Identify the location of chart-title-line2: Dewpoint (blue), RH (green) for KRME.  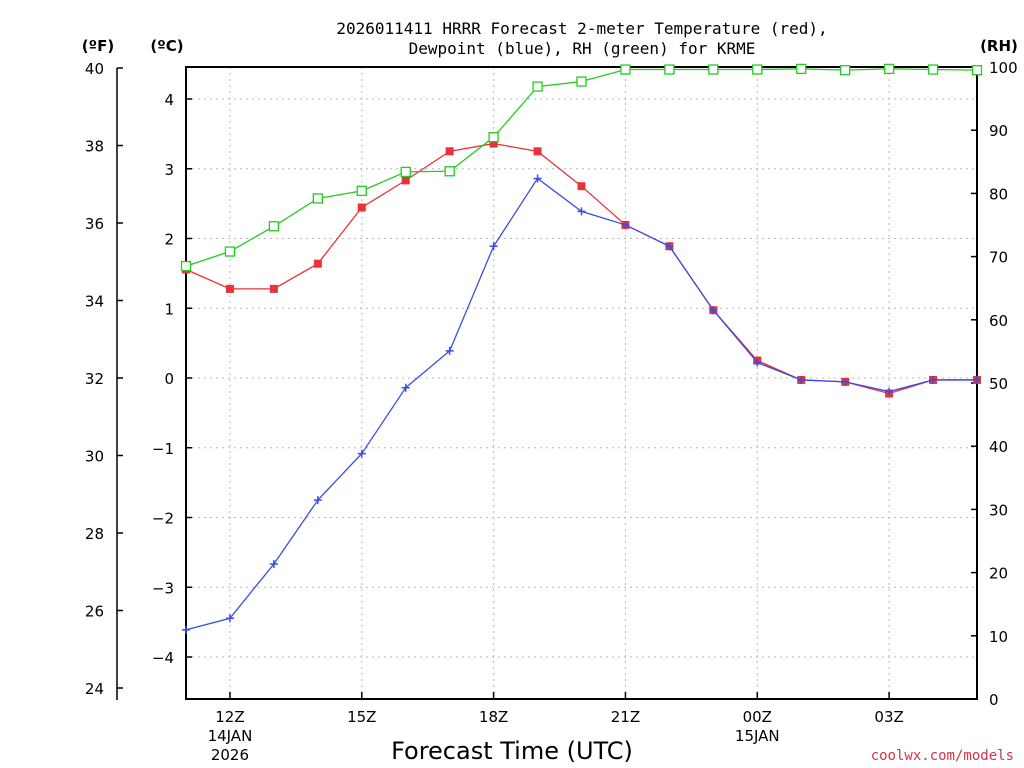
(582, 48).